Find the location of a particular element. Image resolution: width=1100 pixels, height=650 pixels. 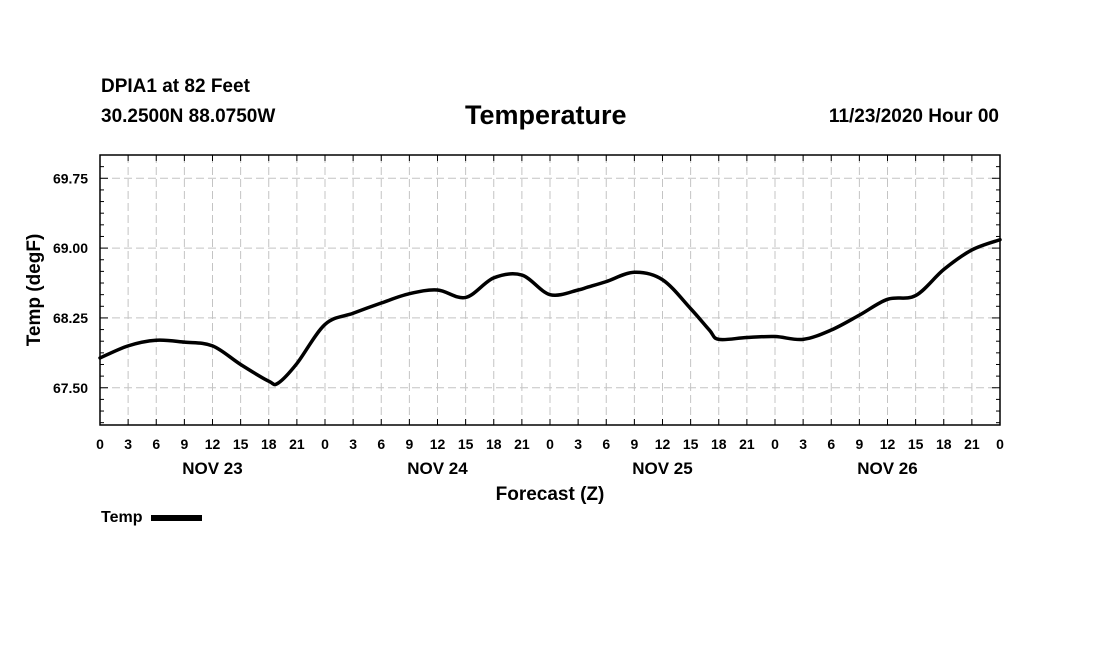

x-axis-label: Forecast (Z) is located at coordinates (550, 494).